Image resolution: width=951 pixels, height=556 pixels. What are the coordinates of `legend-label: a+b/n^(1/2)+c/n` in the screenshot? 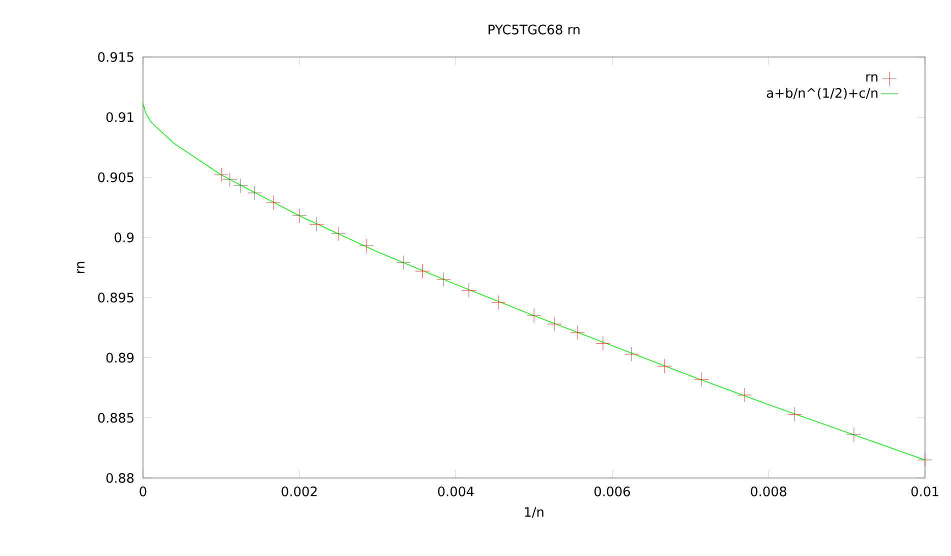 It's located at (822, 94).